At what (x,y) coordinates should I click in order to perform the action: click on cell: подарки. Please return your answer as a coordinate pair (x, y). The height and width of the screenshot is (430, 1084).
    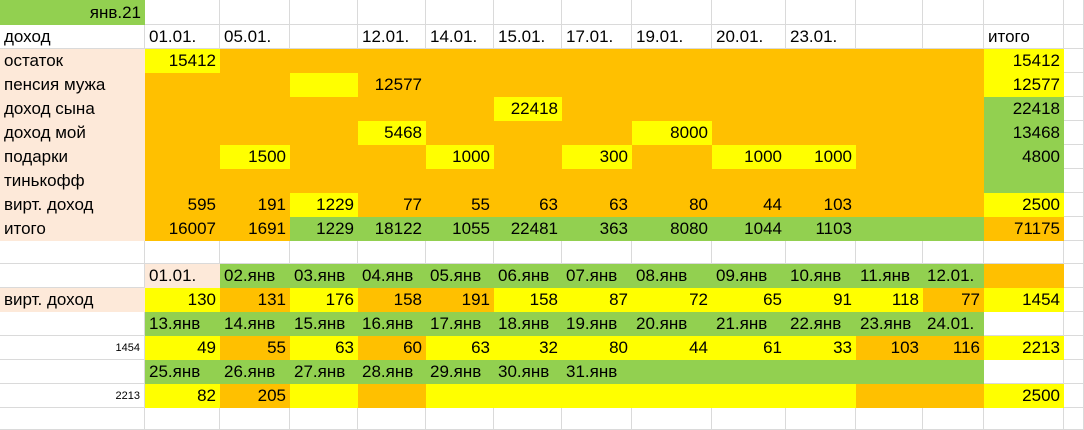
    Looking at the image, I should click on (72, 157).